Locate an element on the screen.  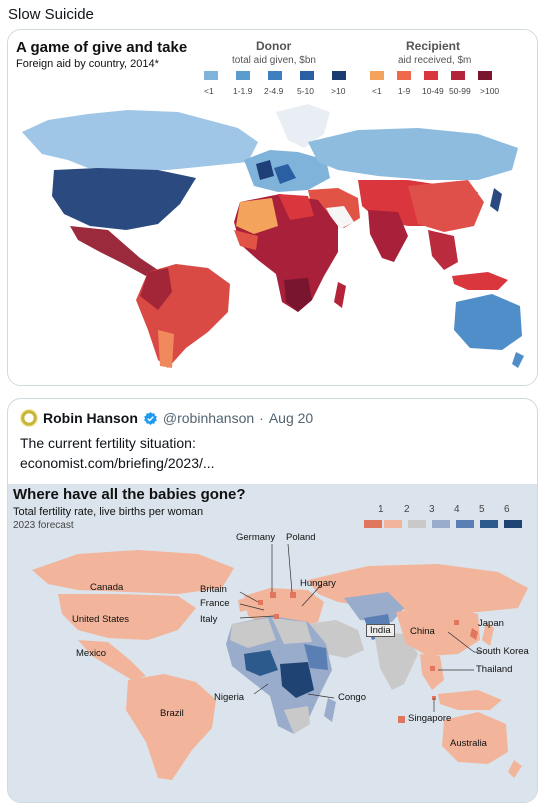
donor-legend-header: Donor is located at coordinates (274, 46).